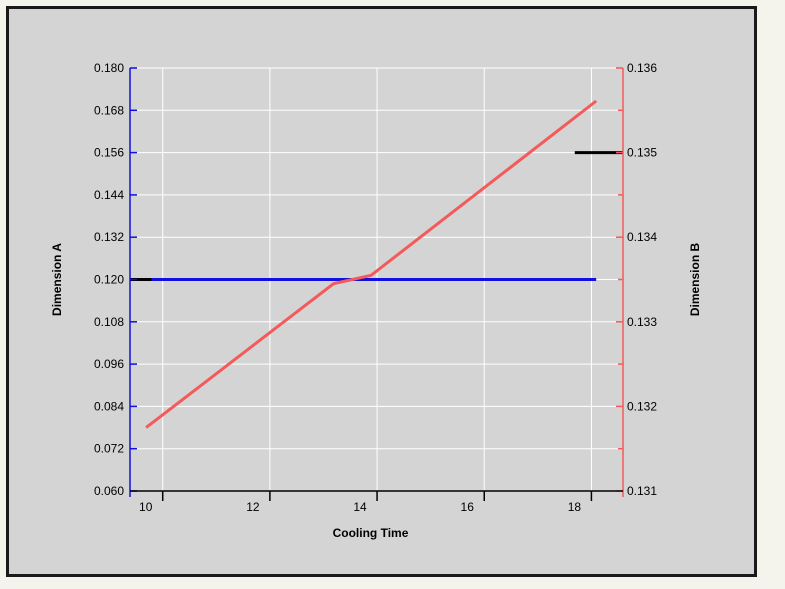 The width and height of the screenshot is (785, 589). I want to click on y-left-tick-label: 0.156, so click(109, 153).